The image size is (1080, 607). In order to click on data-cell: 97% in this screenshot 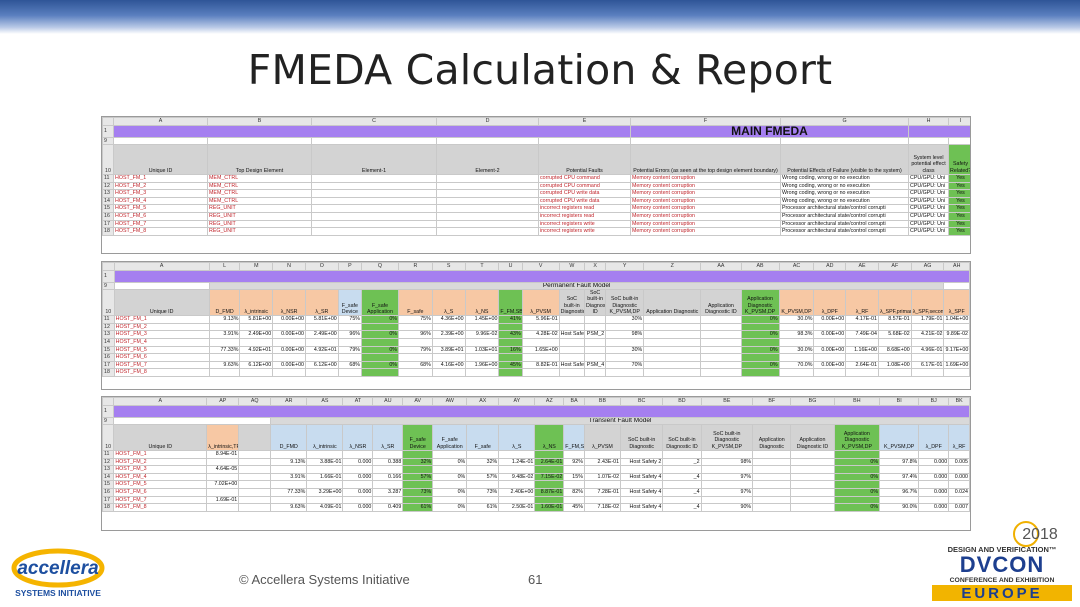, I will do `click(727, 477)`.